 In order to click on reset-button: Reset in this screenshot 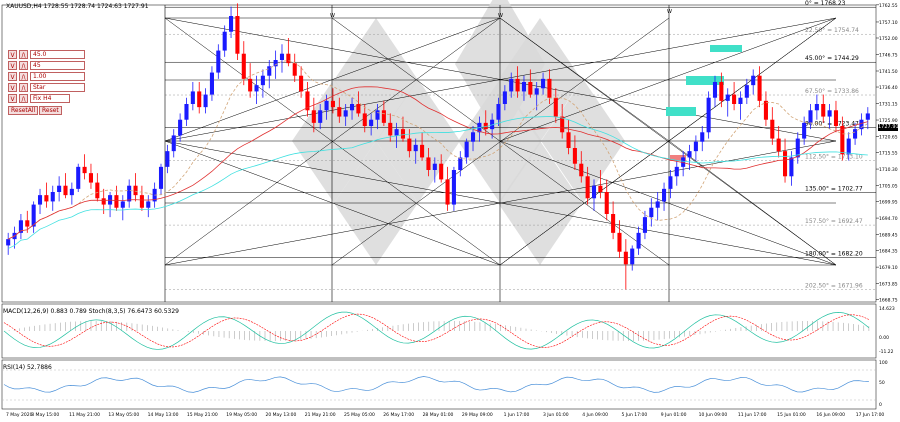, I will do `click(50, 110)`.